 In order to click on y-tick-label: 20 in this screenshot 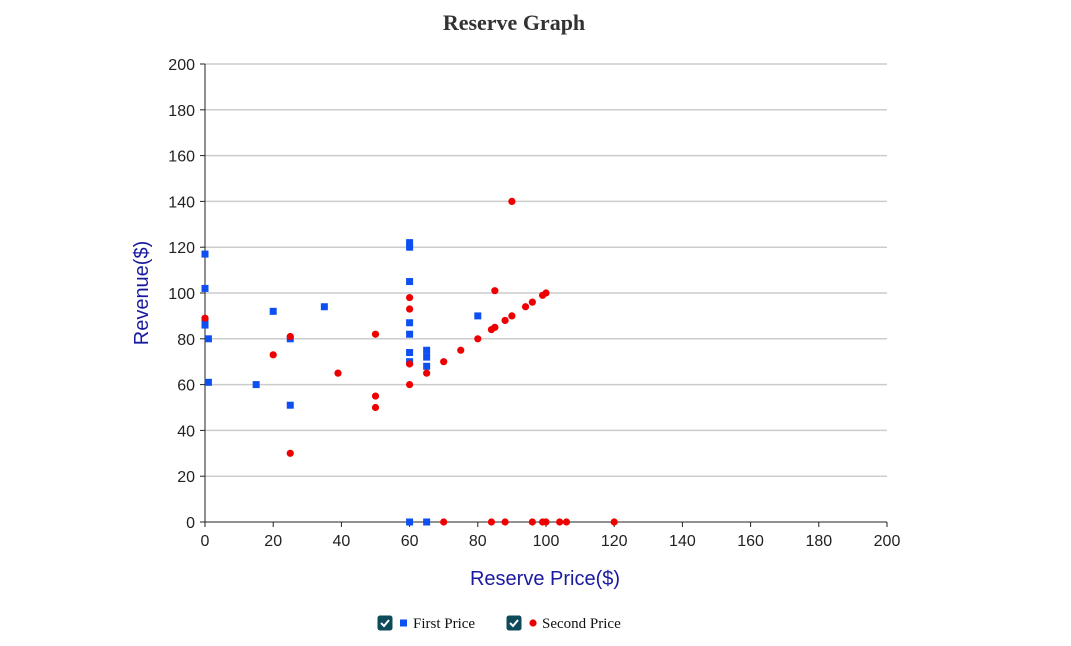, I will do `click(186, 477)`.